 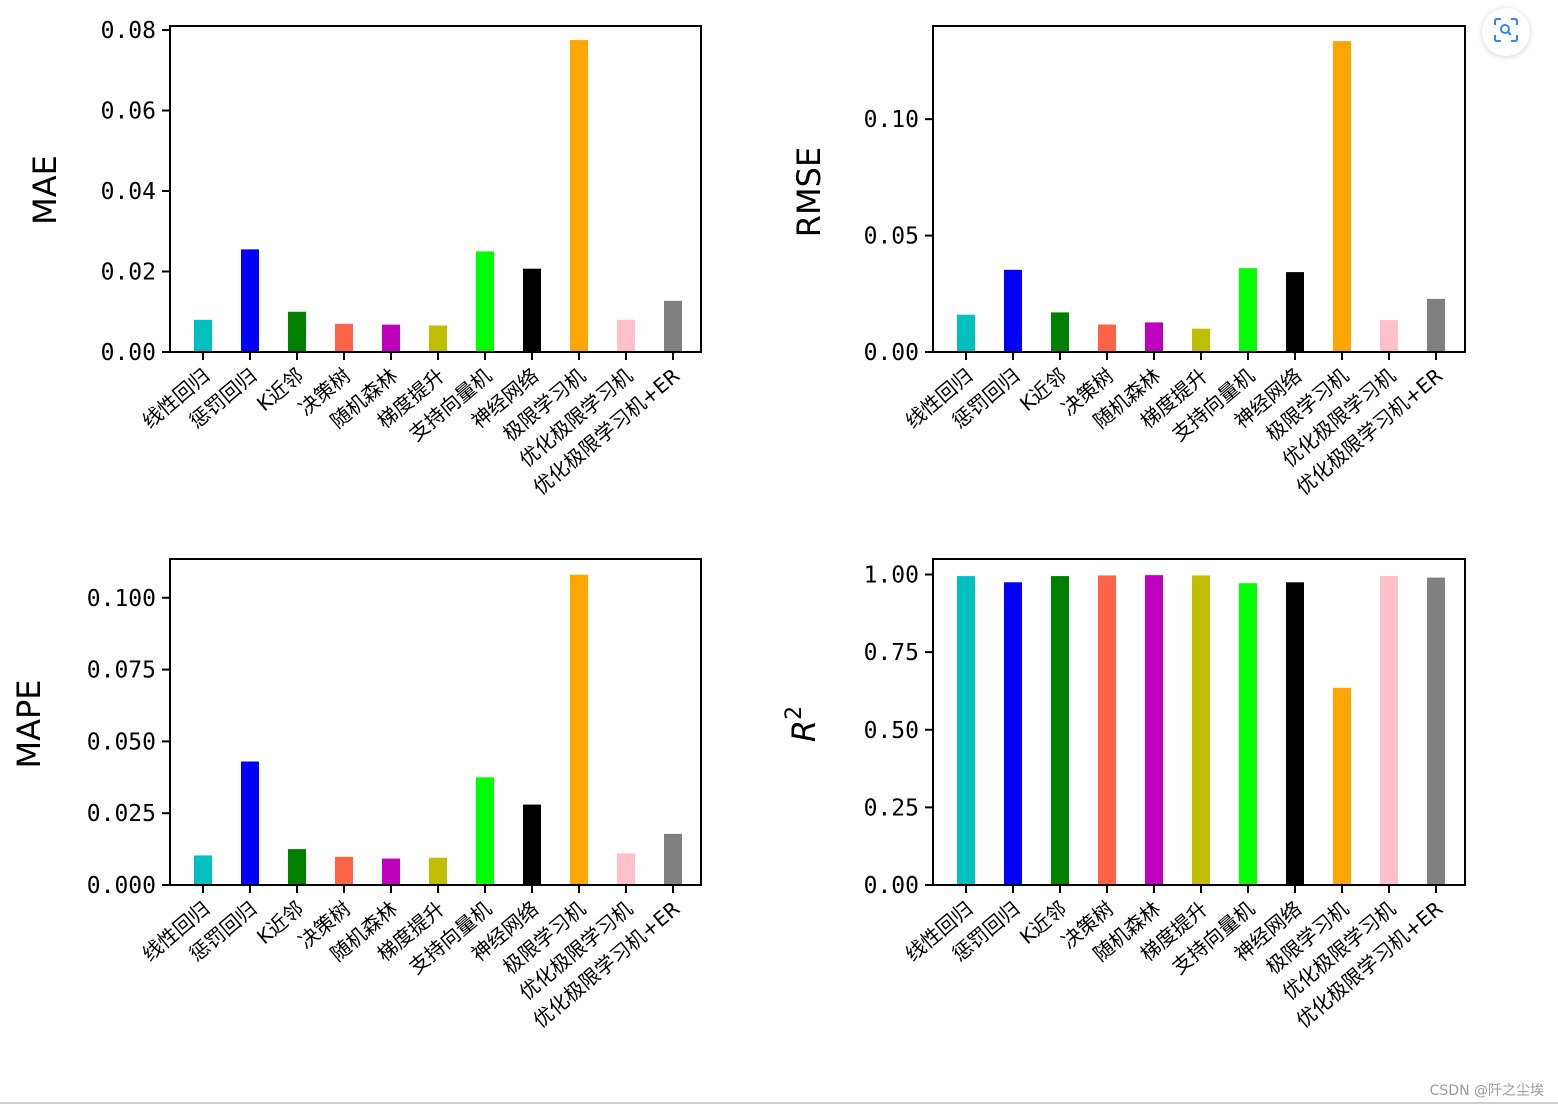 I want to click on image-search-button, so click(x=1506, y=32).